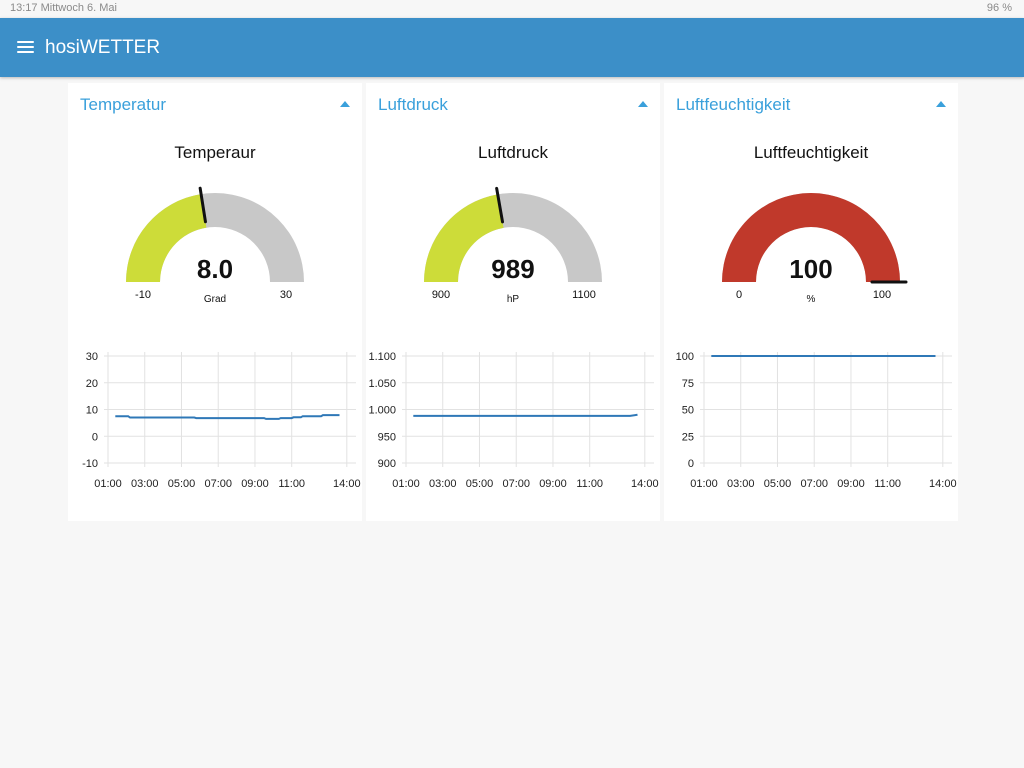  Describe the element at coordinates (739, 295) in the screenshot. I see `gauge-min: 0` at that location.